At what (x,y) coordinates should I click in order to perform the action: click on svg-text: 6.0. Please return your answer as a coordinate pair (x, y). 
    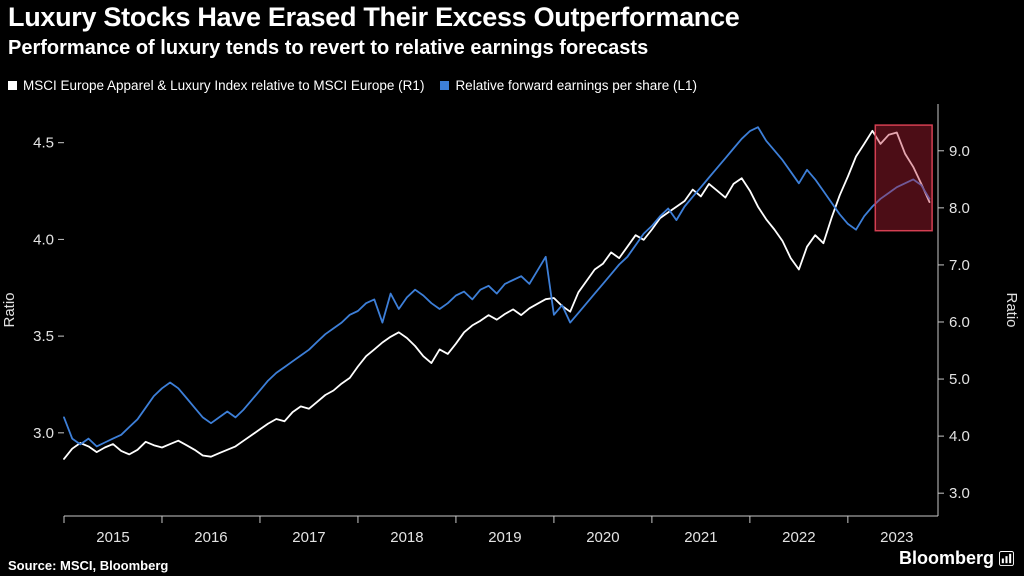
    Looking at the image, I should click on (959, 322).